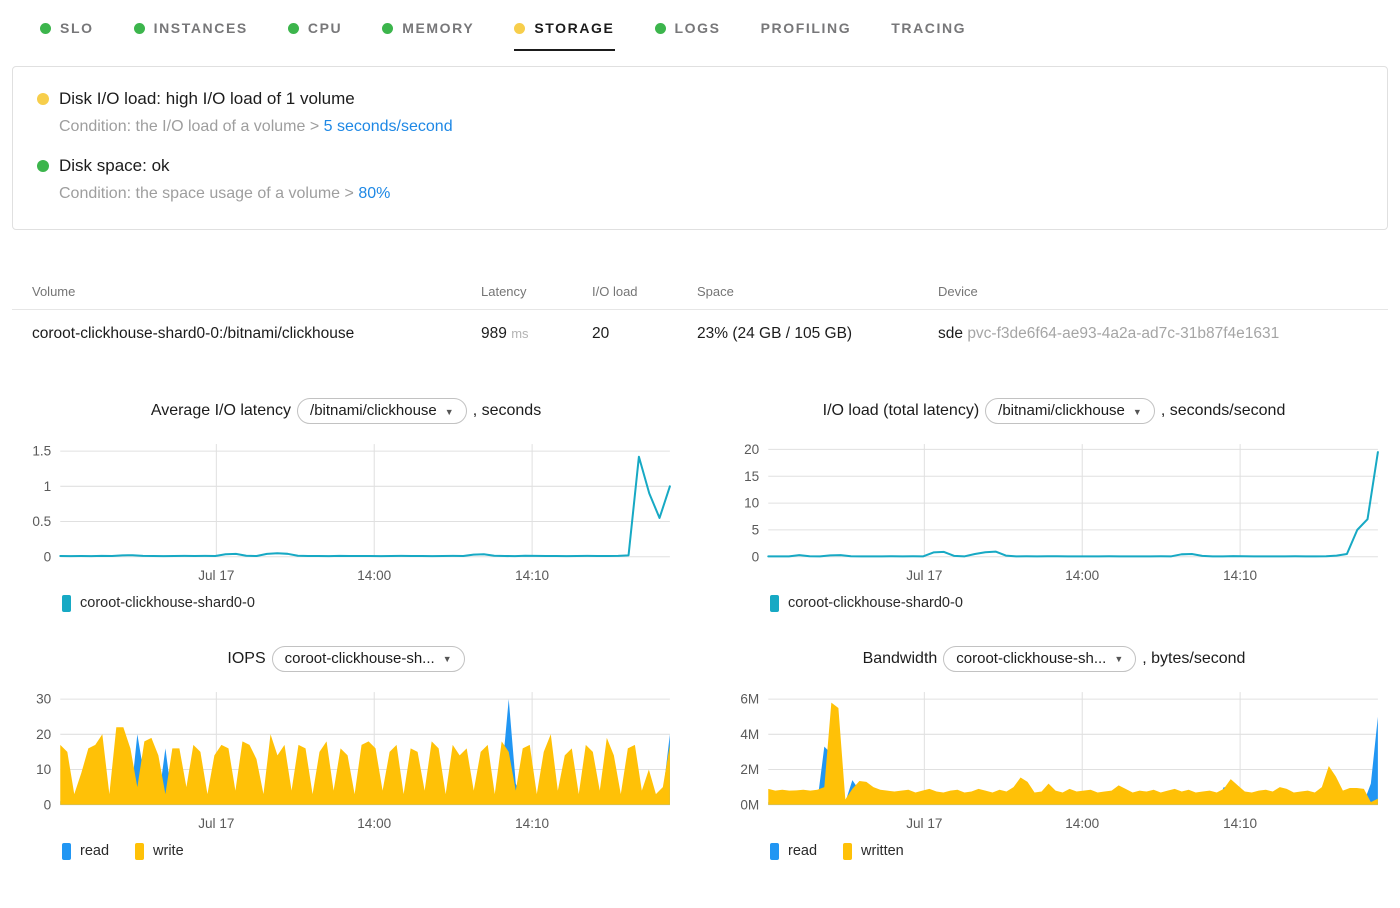  What do you see at coordinates (700, 99) in the screenshot?
I see `alert-disk-io: Disk I/O load: high I/O load of 1 volume` at bounding box center [700, 99].